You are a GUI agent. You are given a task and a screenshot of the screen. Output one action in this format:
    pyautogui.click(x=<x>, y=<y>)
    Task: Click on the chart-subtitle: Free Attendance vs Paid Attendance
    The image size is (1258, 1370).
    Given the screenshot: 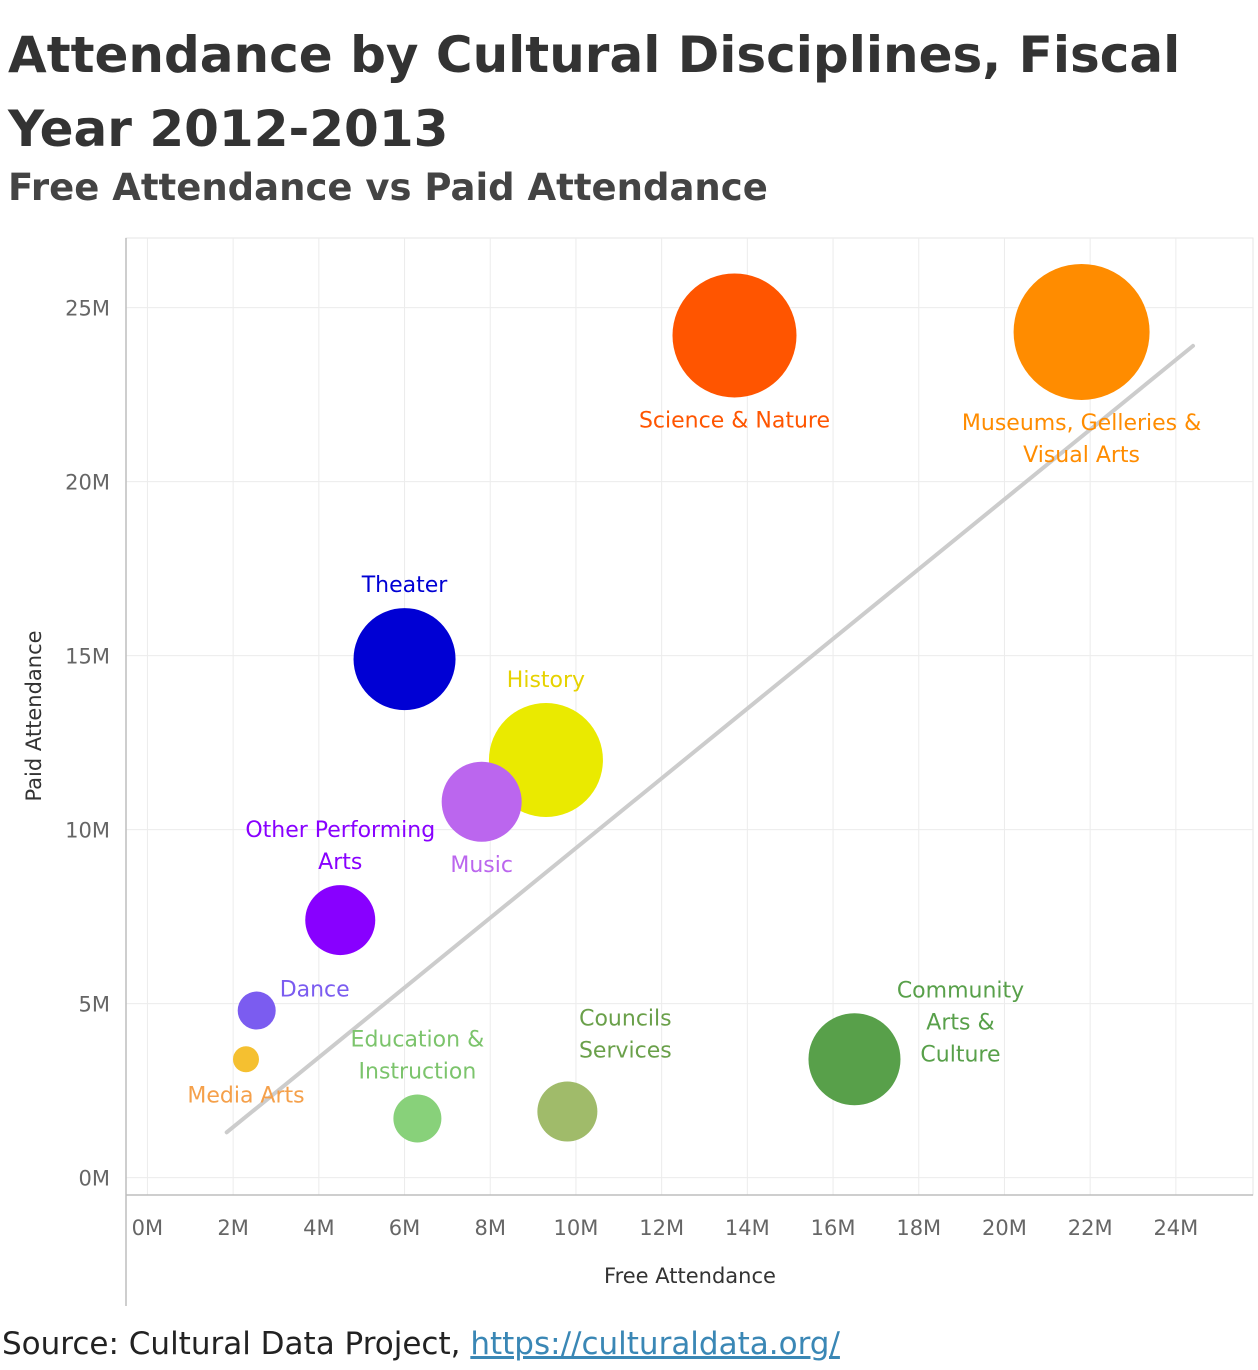 What is the action you would take?
    pyautogui.click(x=388, y=187)
    